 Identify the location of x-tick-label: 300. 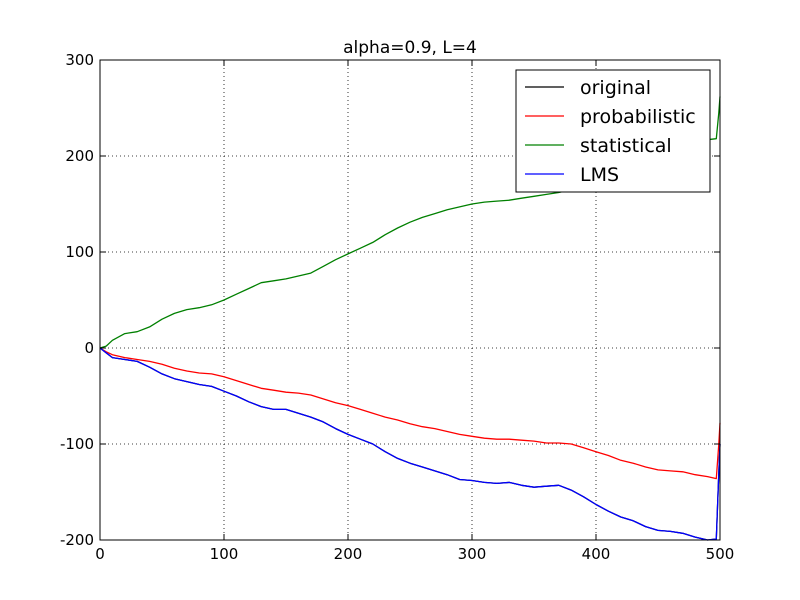
(472, 554).